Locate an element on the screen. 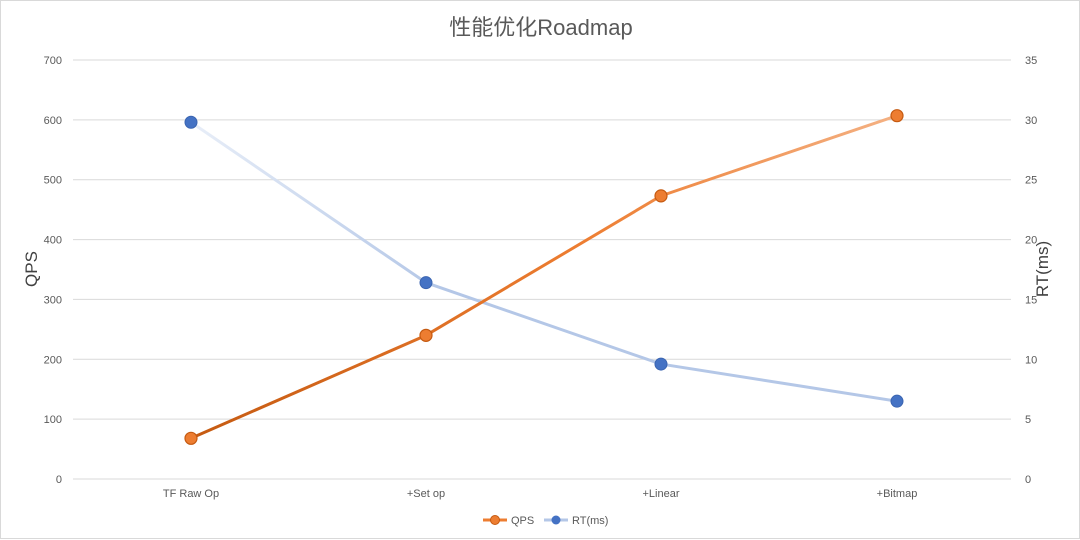 The image size is (1080, 540). y2-tick-label: 35 is located at coordinates (1031, 61).